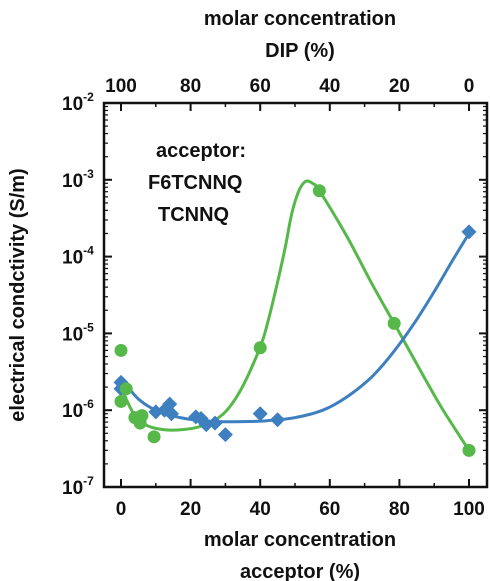 Image resolution: width=490 pixels, height=581 pixels. What do you see at coordinates (121, 509) in the screenshot?
I see `bottom-tick-label: 0` at bounding box center [121, 509].